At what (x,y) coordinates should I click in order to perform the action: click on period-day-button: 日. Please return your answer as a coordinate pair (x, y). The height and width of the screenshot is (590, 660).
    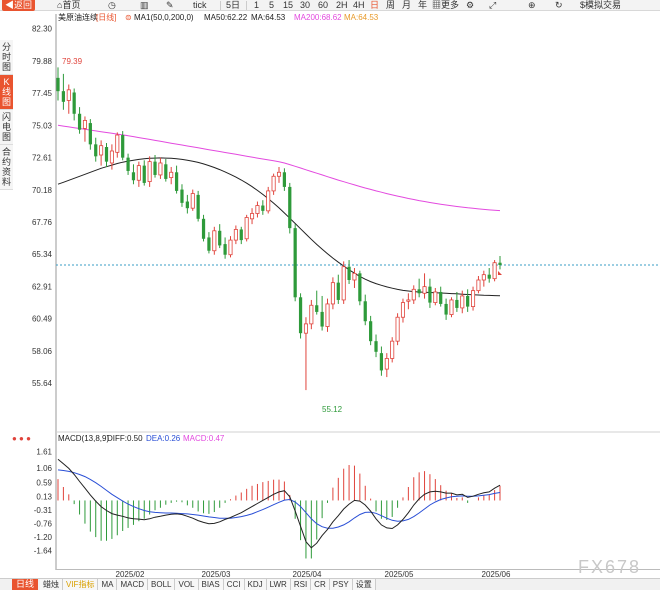
    Looking at the image, I should click on (375, 5).